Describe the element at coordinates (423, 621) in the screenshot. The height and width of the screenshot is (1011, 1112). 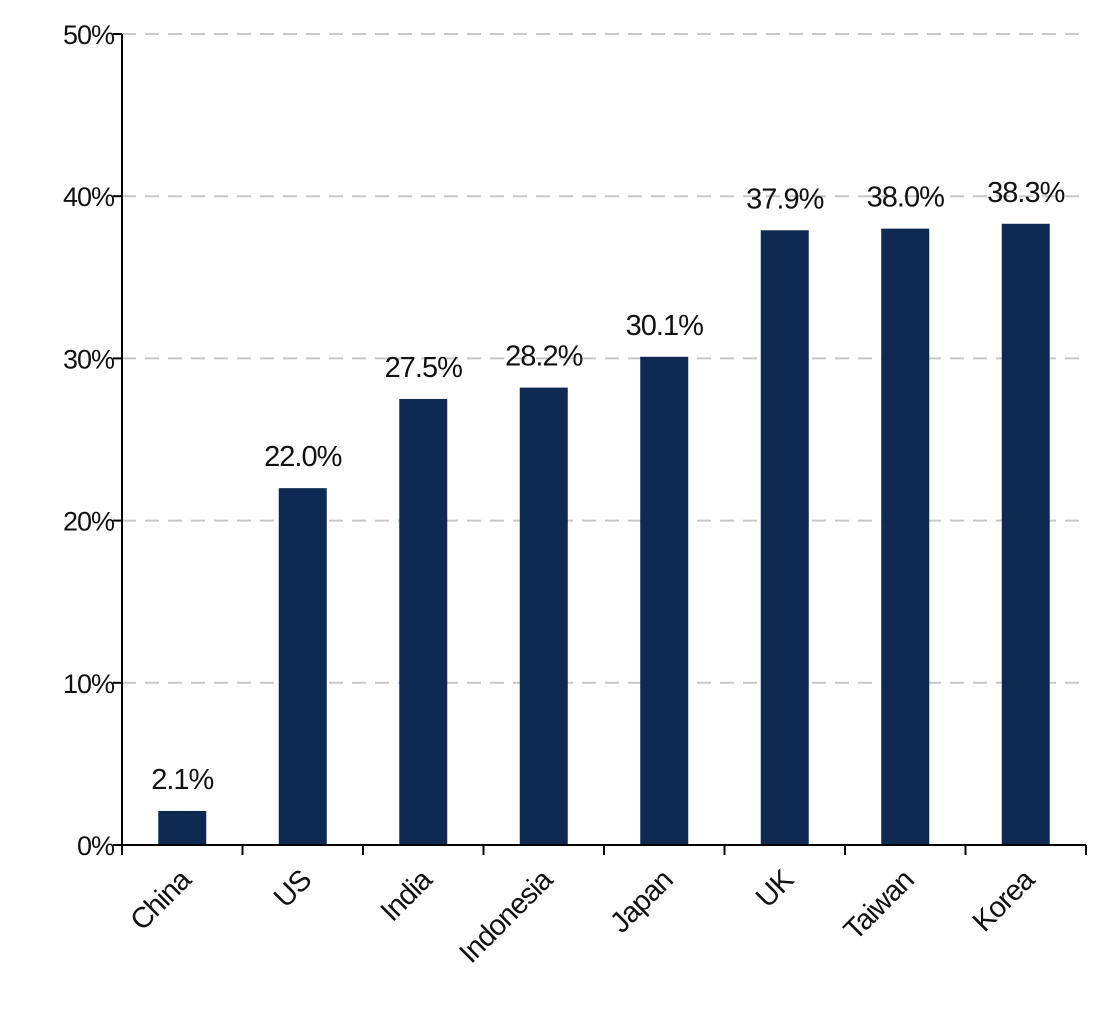
I see `bar-india` at that location.